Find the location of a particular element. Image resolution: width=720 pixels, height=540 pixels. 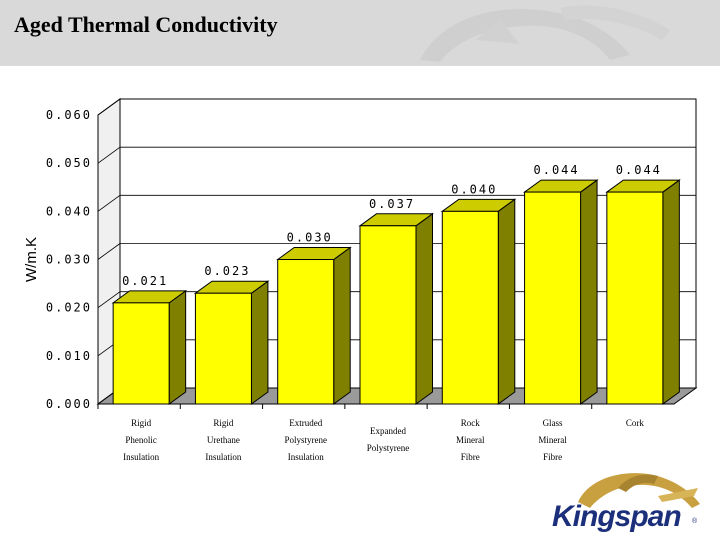

data-label: 0.037 is located at coordinates (392, 204).